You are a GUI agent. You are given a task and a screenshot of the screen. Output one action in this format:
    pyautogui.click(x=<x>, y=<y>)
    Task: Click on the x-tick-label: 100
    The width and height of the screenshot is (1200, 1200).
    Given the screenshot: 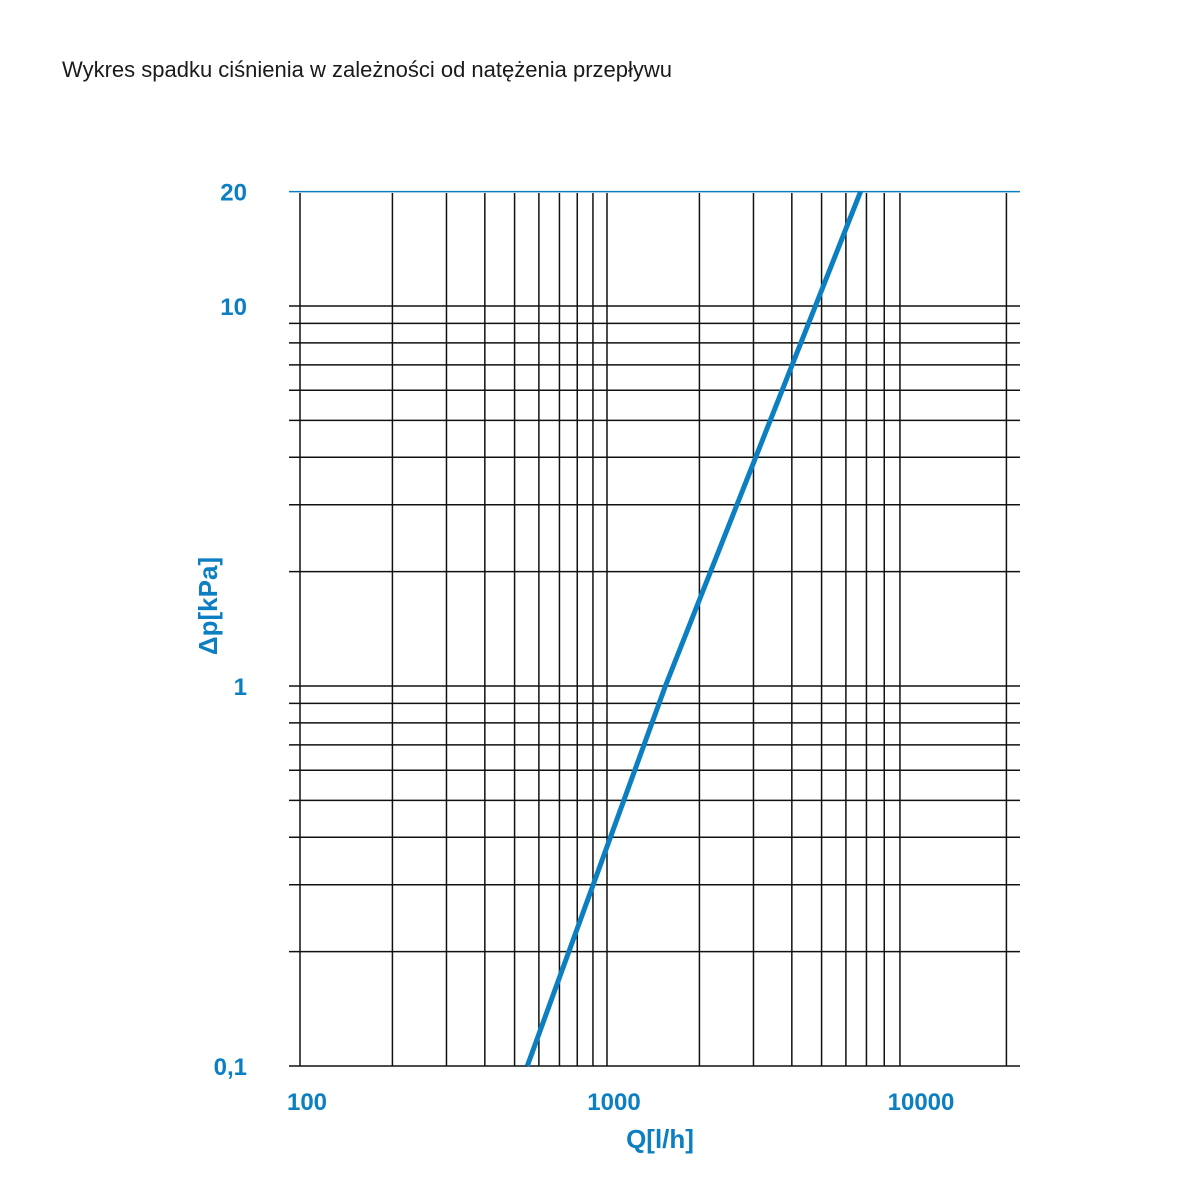 What is the action you would take?
    pyautogui.click(x=307, y=1102)
    